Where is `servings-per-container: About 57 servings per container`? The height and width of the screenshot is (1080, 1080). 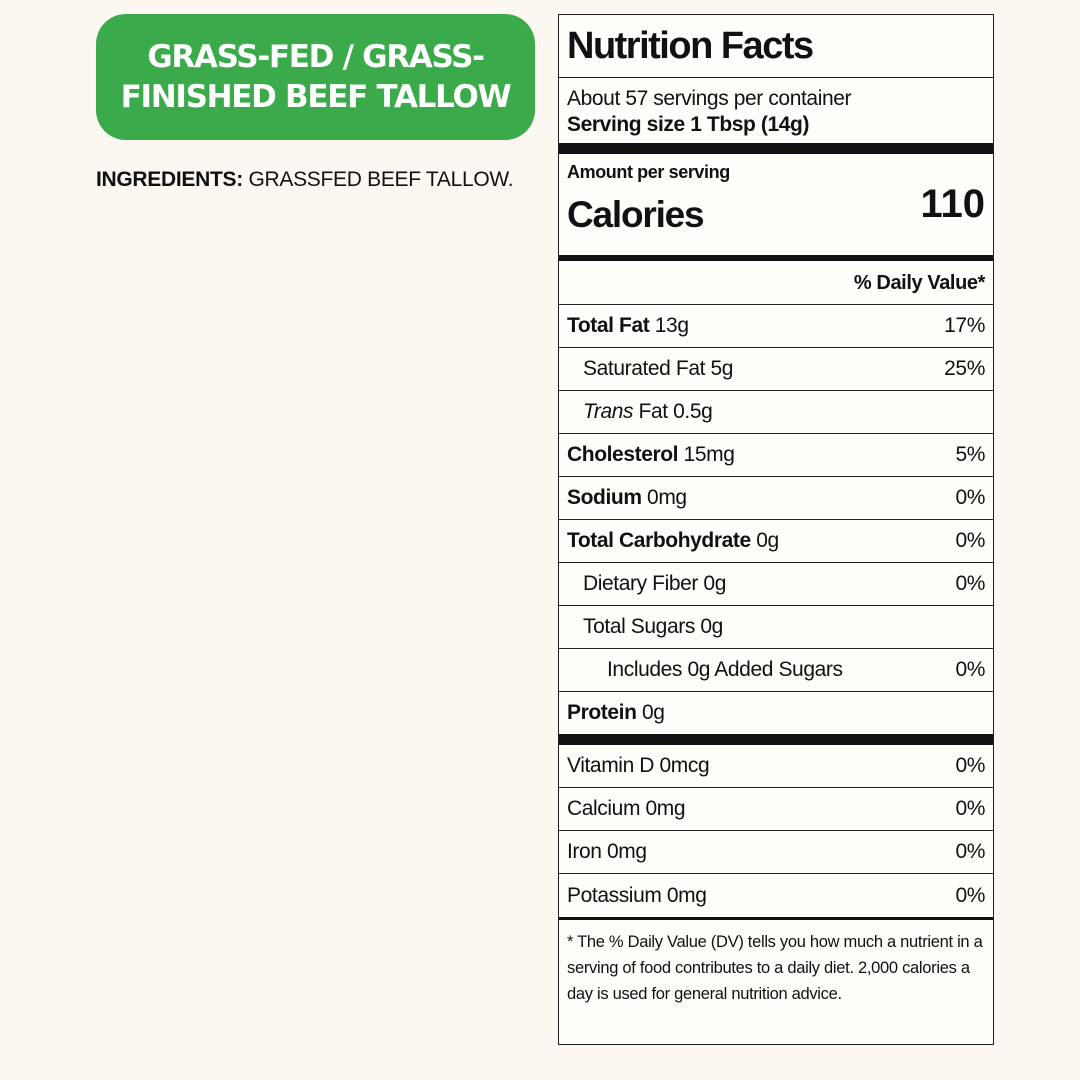 servings-per-container: About 57 servings per container is located at coordinates (709, 98).